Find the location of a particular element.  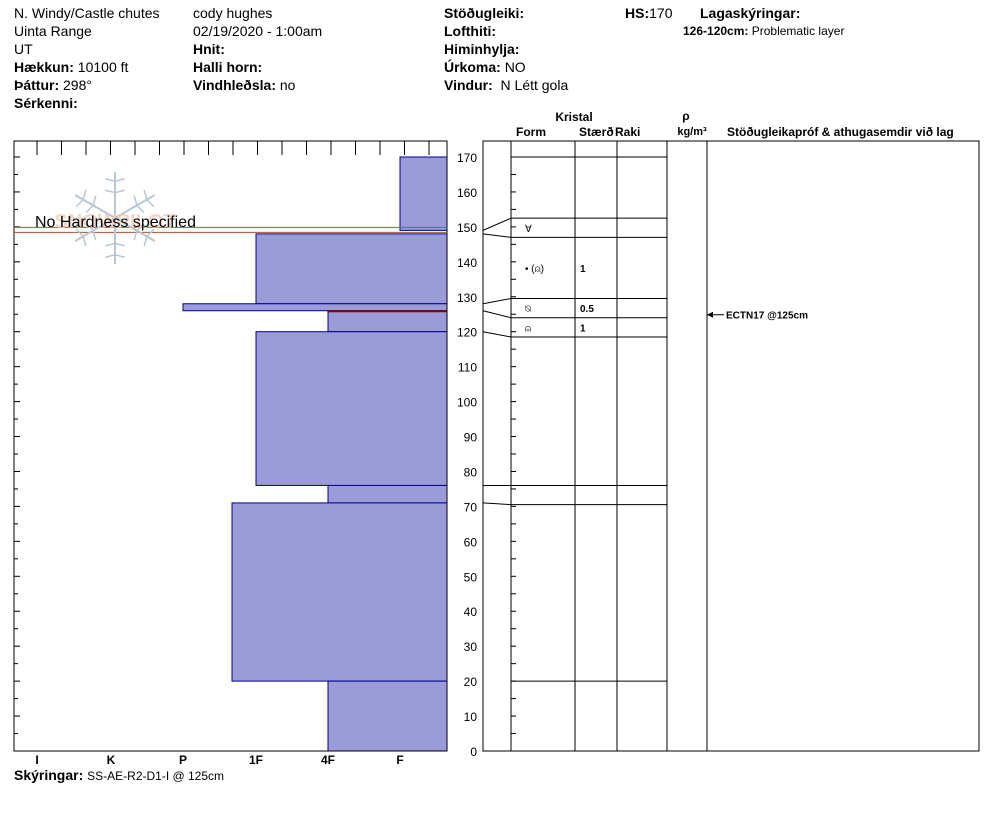

features-label: Sérkenni: is located at coordinates (46, 103).